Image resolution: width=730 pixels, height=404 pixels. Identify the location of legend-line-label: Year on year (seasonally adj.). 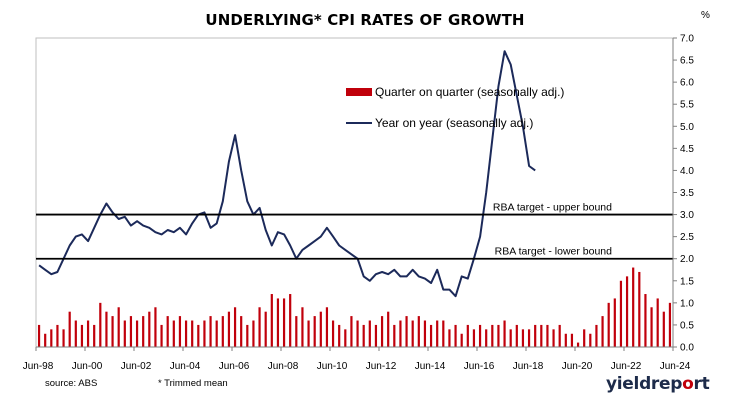
(454, 123).